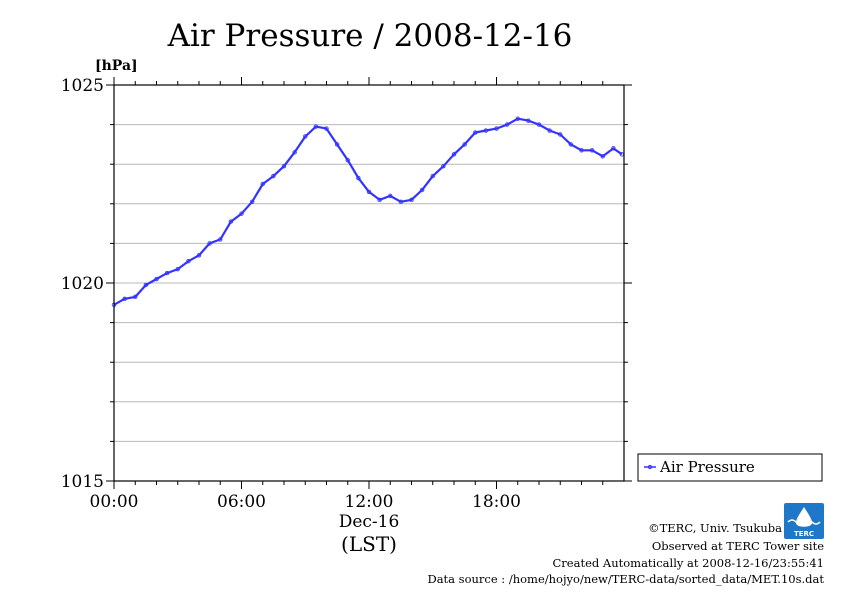 The height and width of the screenshot is (595, 842). What do you see at coordinates (804, 517) in the screenshot?
I see `water-drop-icon` at bounding box center [804, 517].